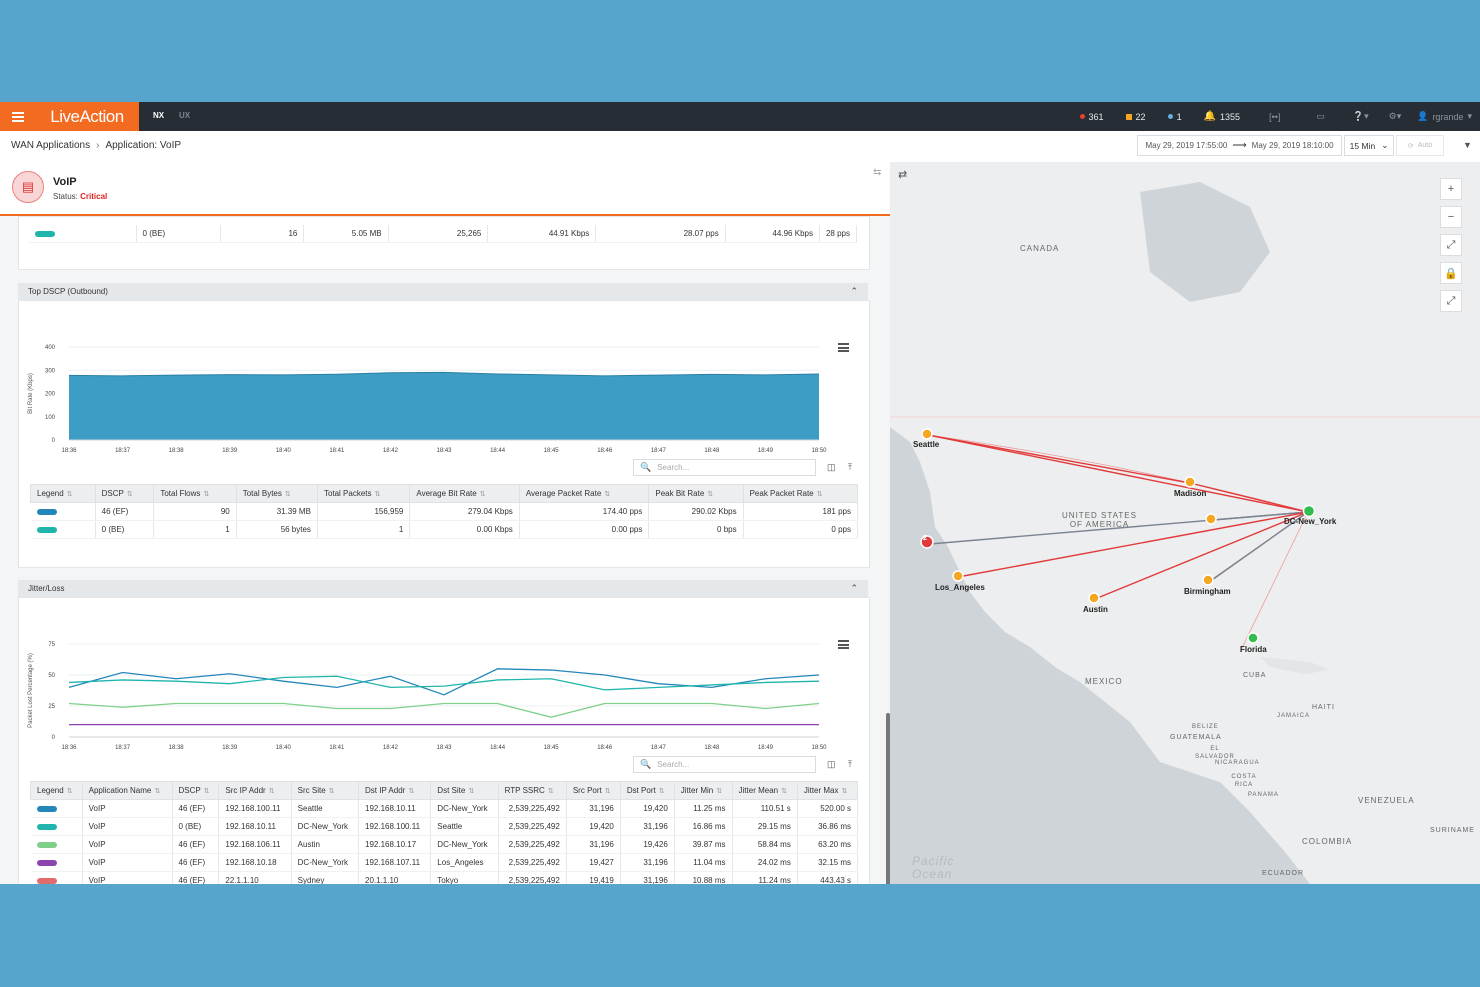  Describe the element at coordinates (584, 493) in the screenshot. I see `column-header: Average Packet Rate ⇅` at that location.